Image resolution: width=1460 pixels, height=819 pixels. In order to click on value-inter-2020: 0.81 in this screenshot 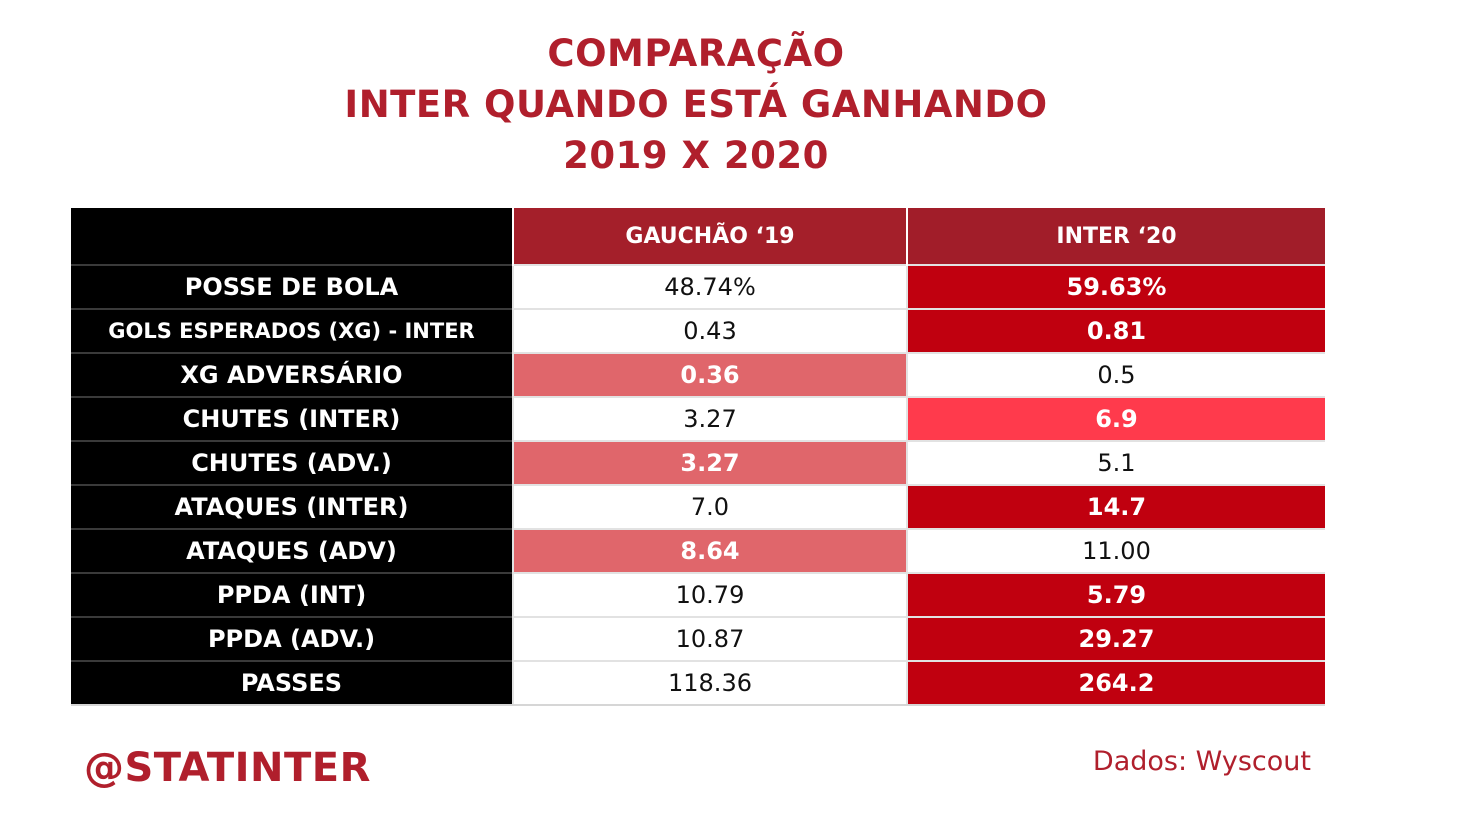, I will do `click(1115, 330)`.